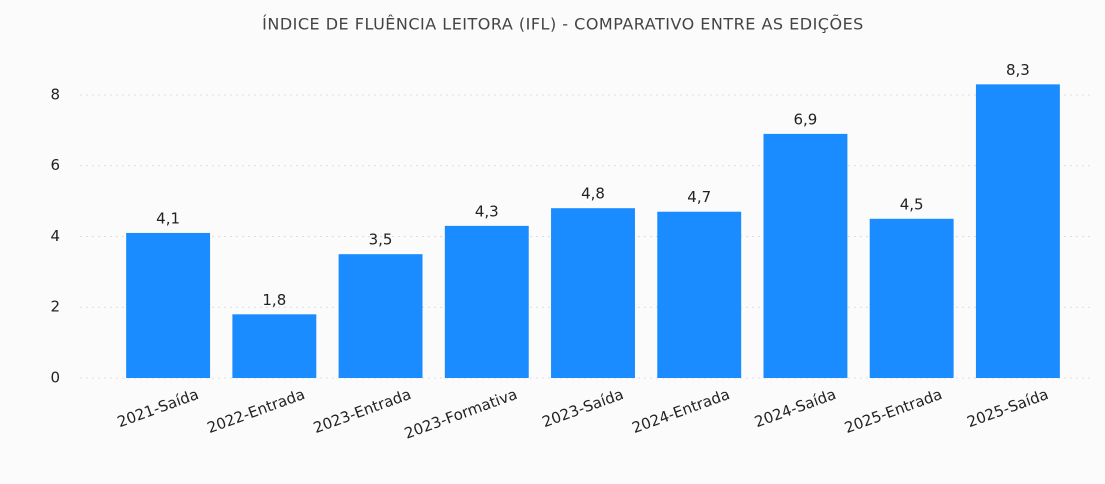  What do you see at coordinates (806, 119) in the screenshot?
I see `data-label: 6,9` at bounding box center [806, 119].